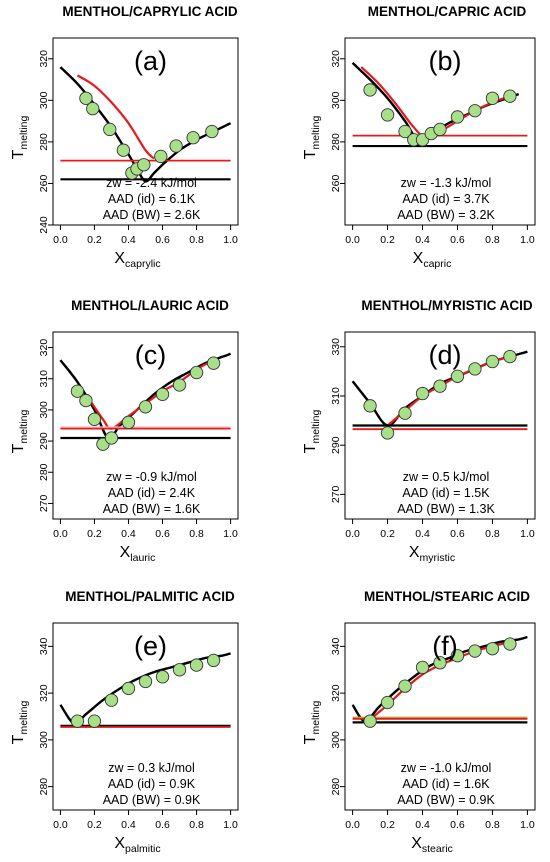 The width and height of the screenshot is (550, 862). What do you see at coordinates (152, 509) in the screenshot?
I see `annotation-line: AAD (BW) = 1.6K` at bounding box center [152, 509].